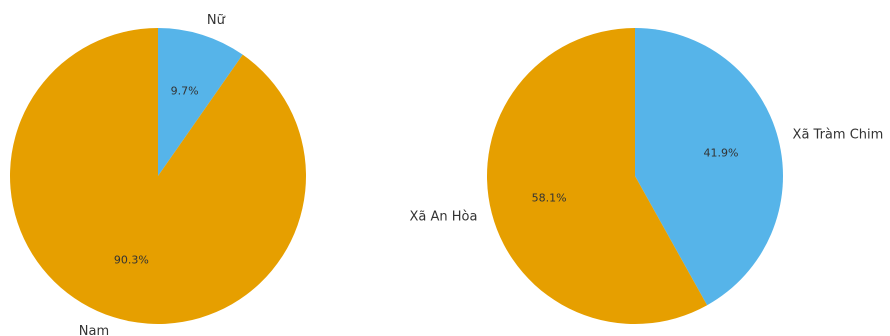  Describe the element at coordinates (131, 260) in the screenshot. I see `percent-label-nam: 90.3%` at that location.